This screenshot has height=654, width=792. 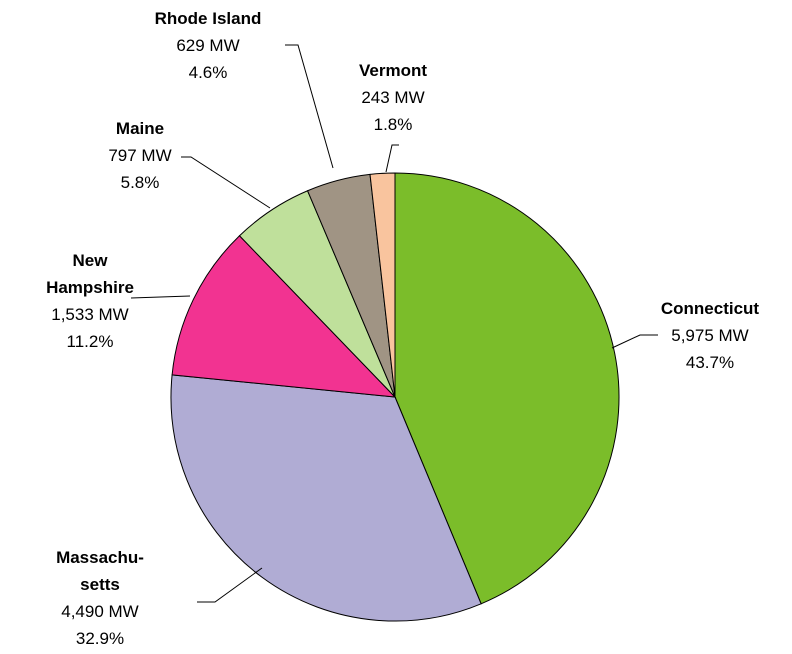 What do you see at coordinates (208, 72) in the screenshot?
I see `percent-label: 4.6%` at bounding box center [208, 72].